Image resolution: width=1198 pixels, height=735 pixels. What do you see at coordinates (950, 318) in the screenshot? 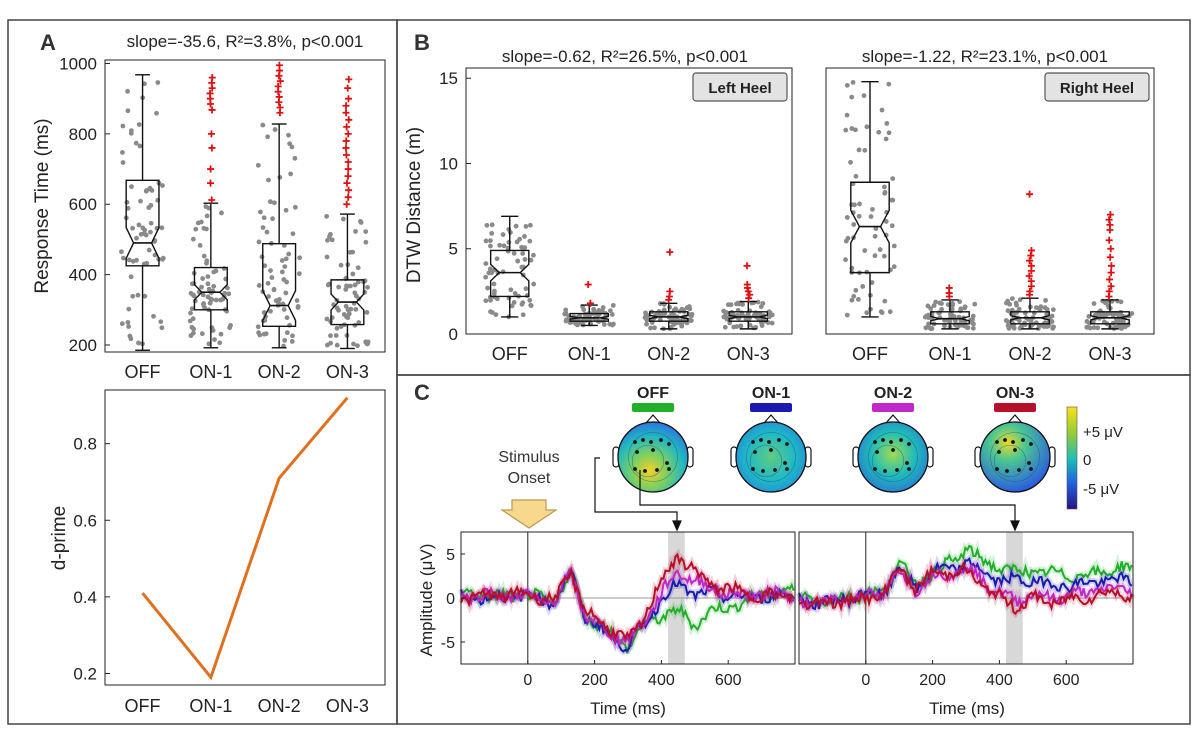
I see `box` at bounding box center [950, 318].